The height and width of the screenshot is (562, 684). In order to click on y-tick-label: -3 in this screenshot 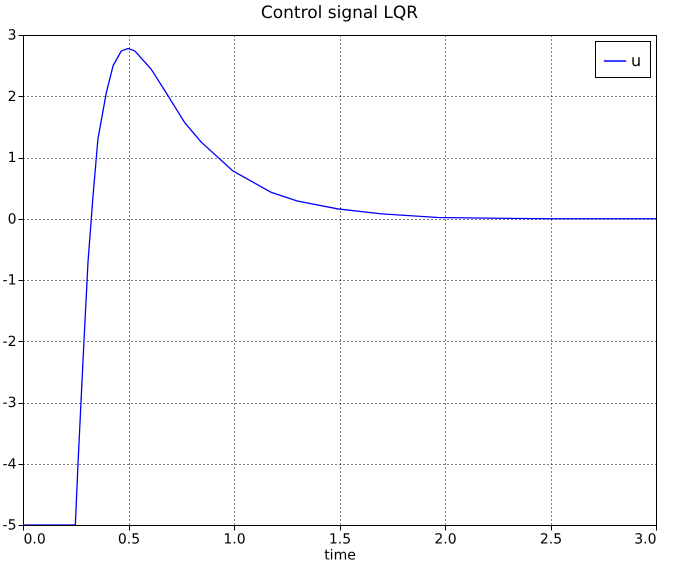, I will do `click(9, 403)`.